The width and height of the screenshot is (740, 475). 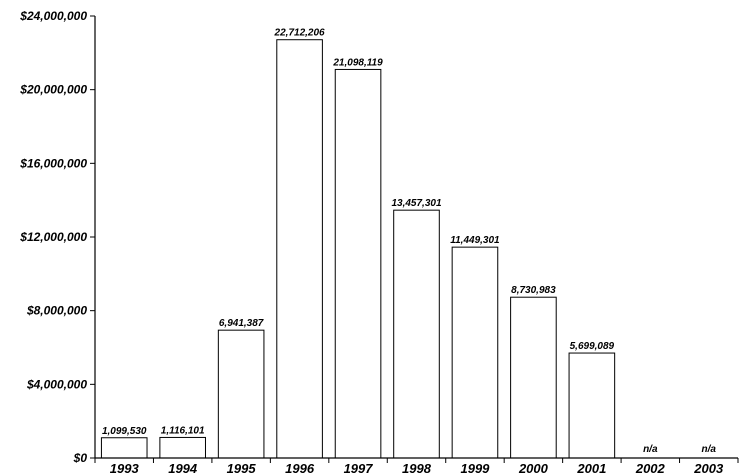 I want to click on x-tick-label: 2001, so click(x=591, y=468).